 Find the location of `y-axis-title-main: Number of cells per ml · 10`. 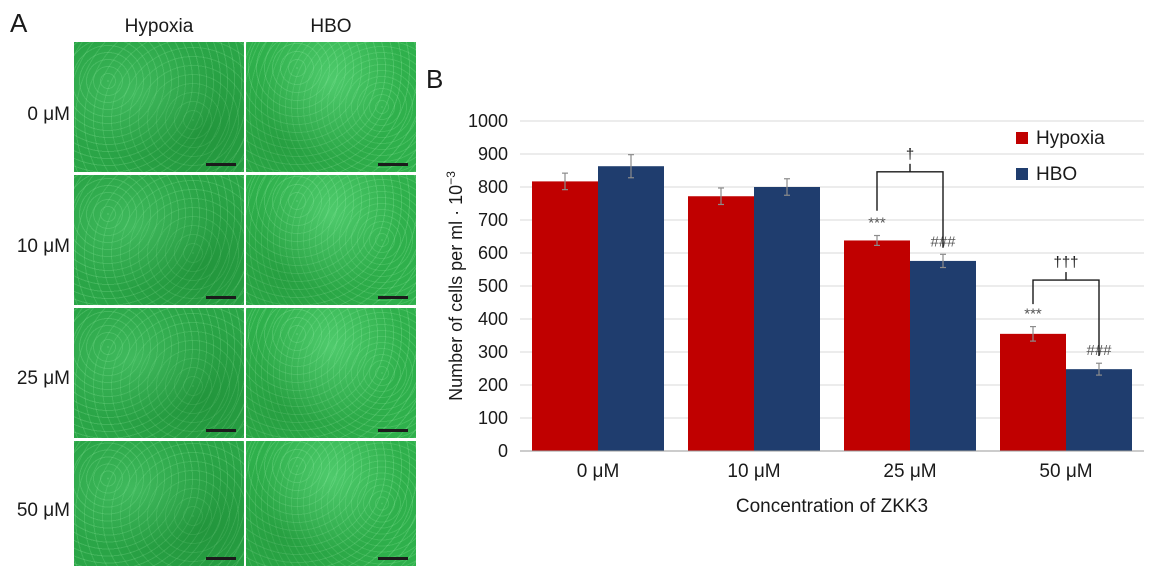

y-axis-title-main: Number of cells per ml · 10 is located at coordinates (456, 293).